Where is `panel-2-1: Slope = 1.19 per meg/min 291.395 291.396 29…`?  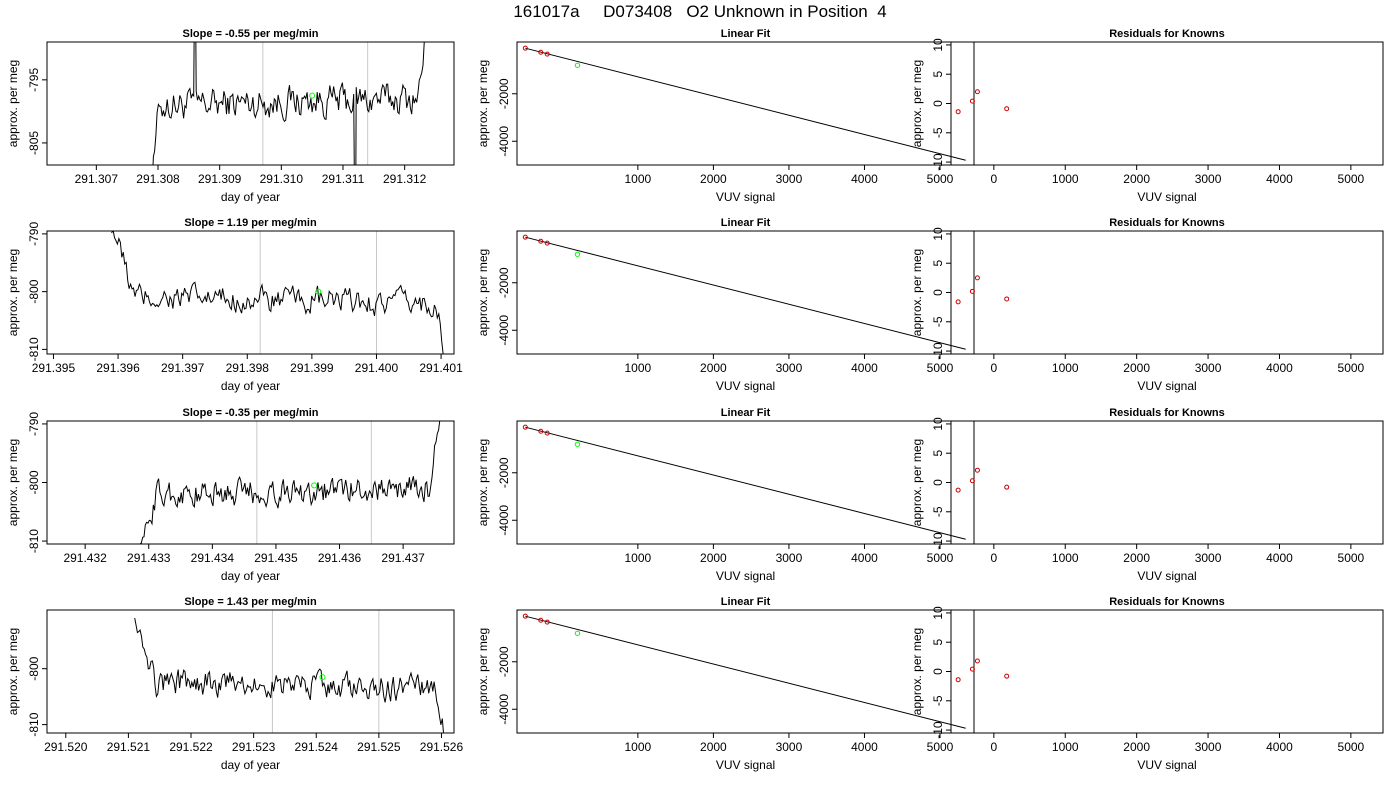
panel-2-1: Slope = 1.19 per meg/min 291.395 291.396 29… is located at coordinates (234, 305).